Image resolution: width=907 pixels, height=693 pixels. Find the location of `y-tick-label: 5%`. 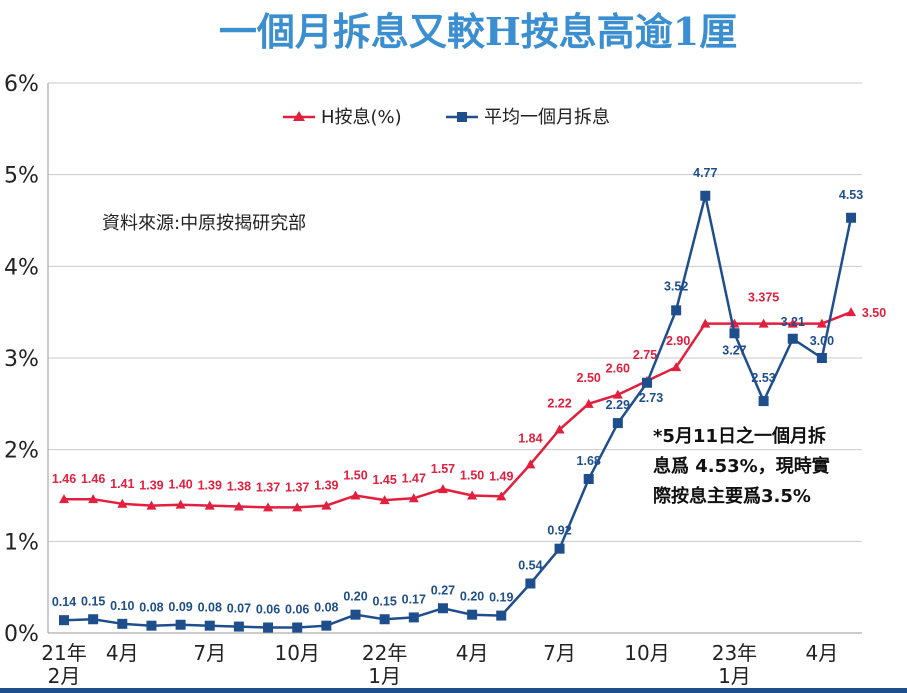

y-tick-label: 5% is located at coordinates (21, 176).